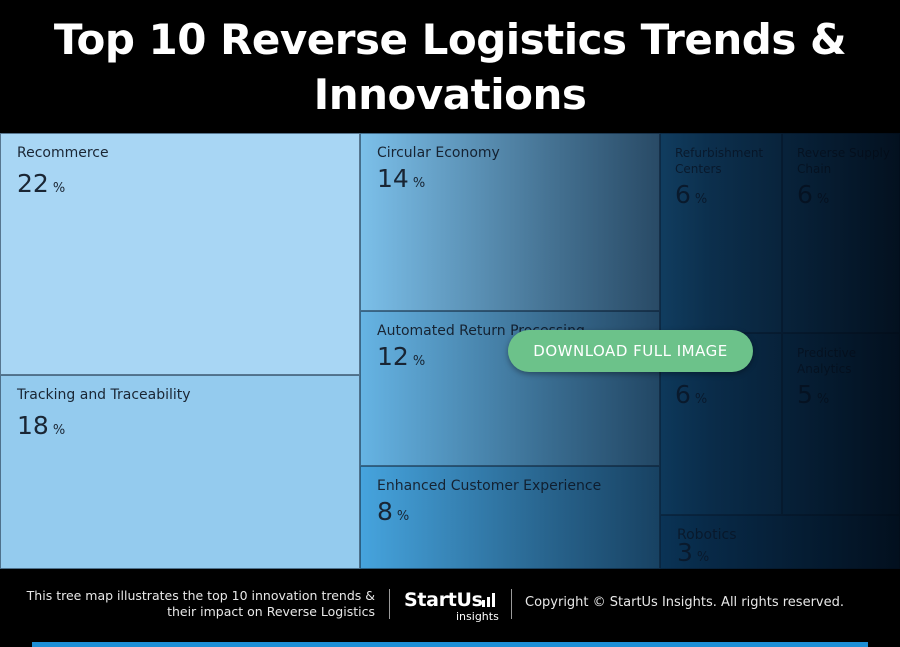 The image size is (900, 647). Describe the element at coordinates (721, 233) in the screenshot. I see `treemap-tile: Refurbishment Centers 6%` at that location.